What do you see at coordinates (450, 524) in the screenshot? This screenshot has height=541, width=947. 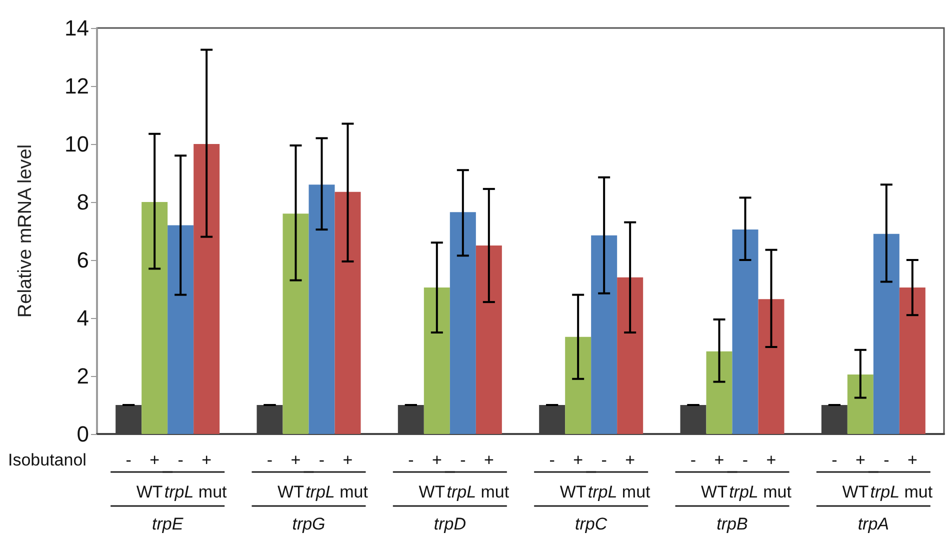 I see `x-tick-label: trpD` at bounding box center [450, 524].